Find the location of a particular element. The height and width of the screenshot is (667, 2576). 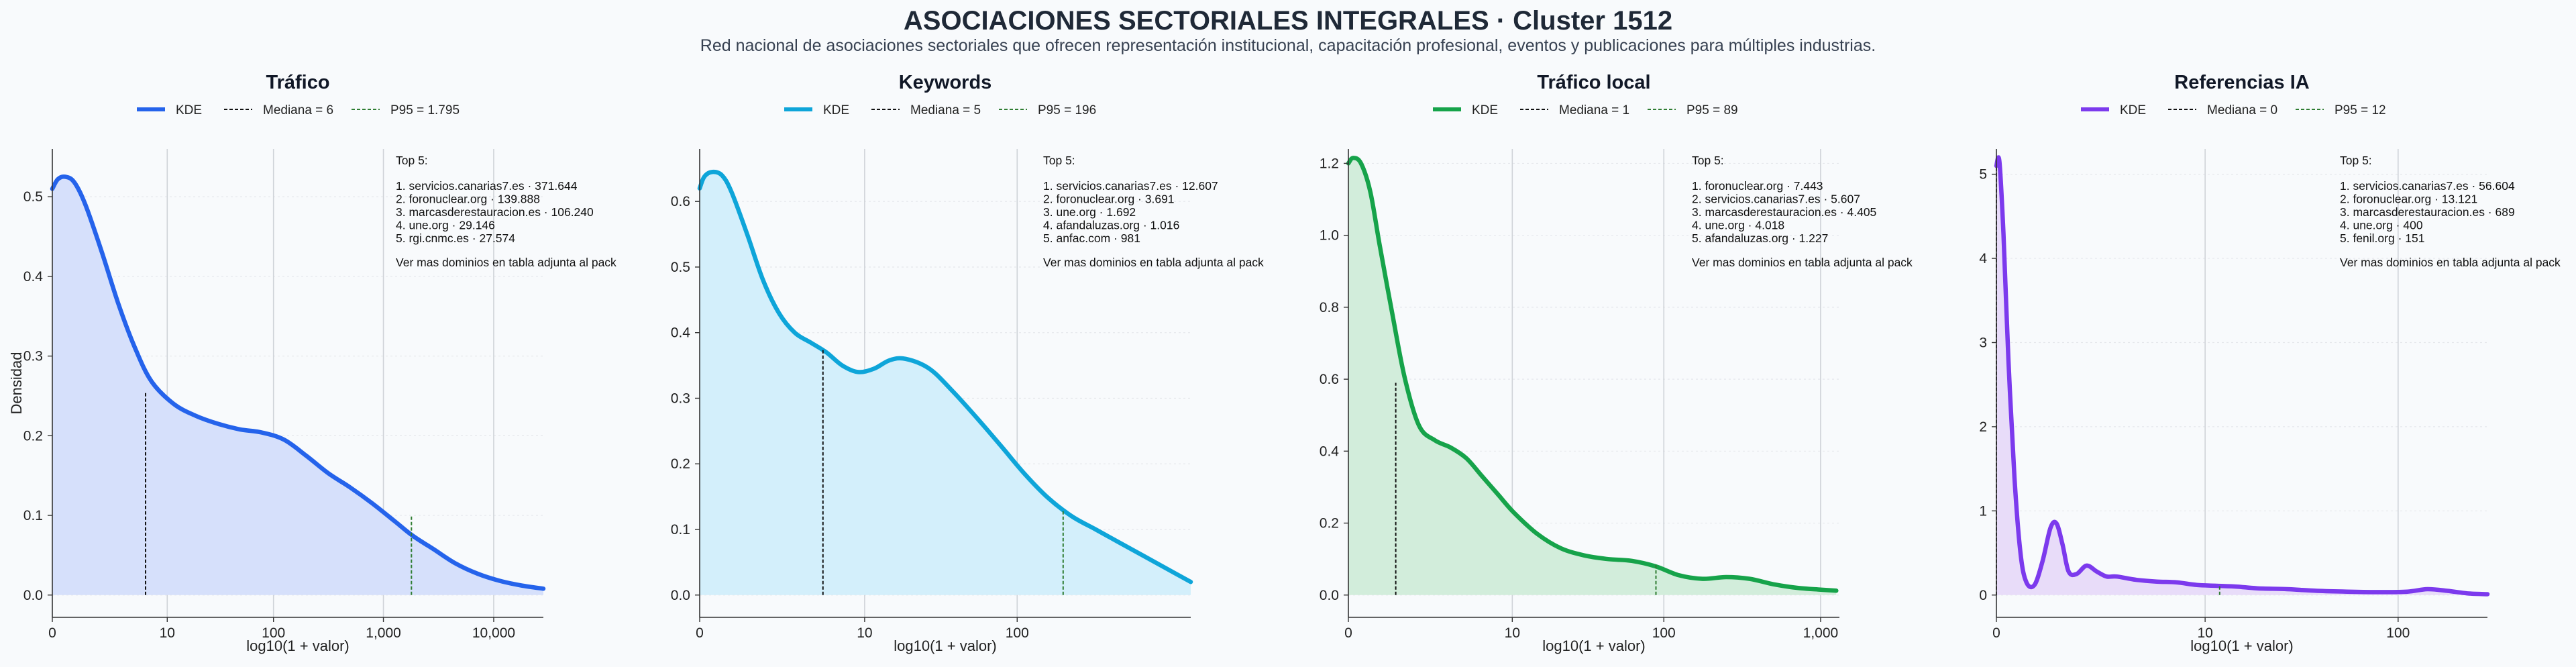

y-tick-label: 0 is located at coordinates (1983, 595).